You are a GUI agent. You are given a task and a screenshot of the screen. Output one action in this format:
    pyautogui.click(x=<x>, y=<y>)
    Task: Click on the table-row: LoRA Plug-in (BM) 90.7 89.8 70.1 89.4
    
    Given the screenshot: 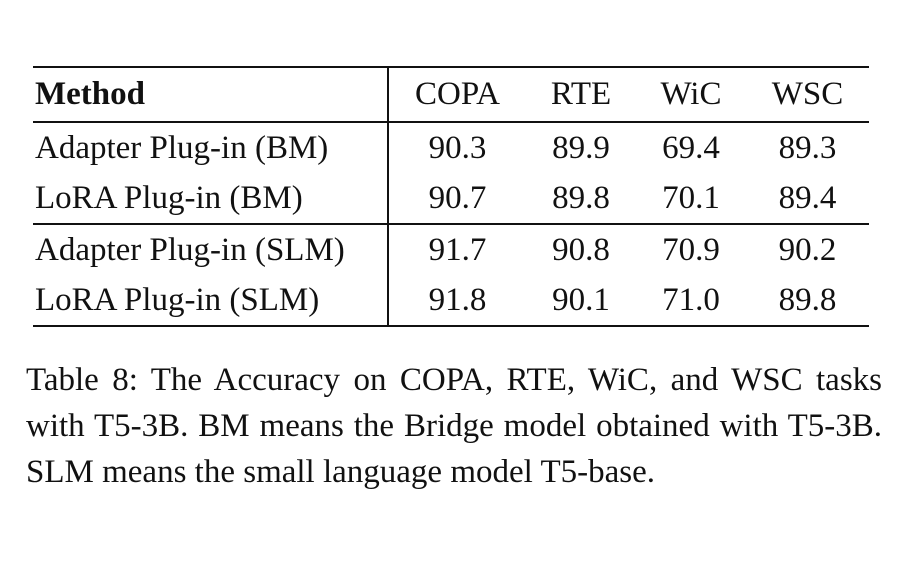 What is the action you would take?
    pyautogui.click(x=451, y=198)
    